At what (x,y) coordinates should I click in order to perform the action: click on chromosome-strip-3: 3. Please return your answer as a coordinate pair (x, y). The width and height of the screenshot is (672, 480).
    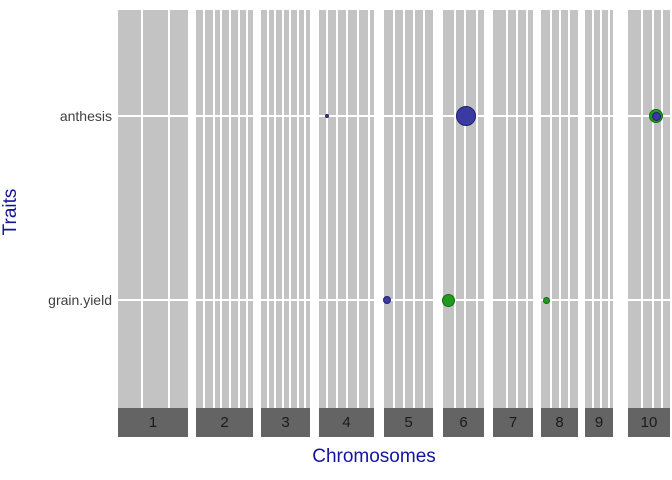
    Looking at the image, I should click on (285, 422).